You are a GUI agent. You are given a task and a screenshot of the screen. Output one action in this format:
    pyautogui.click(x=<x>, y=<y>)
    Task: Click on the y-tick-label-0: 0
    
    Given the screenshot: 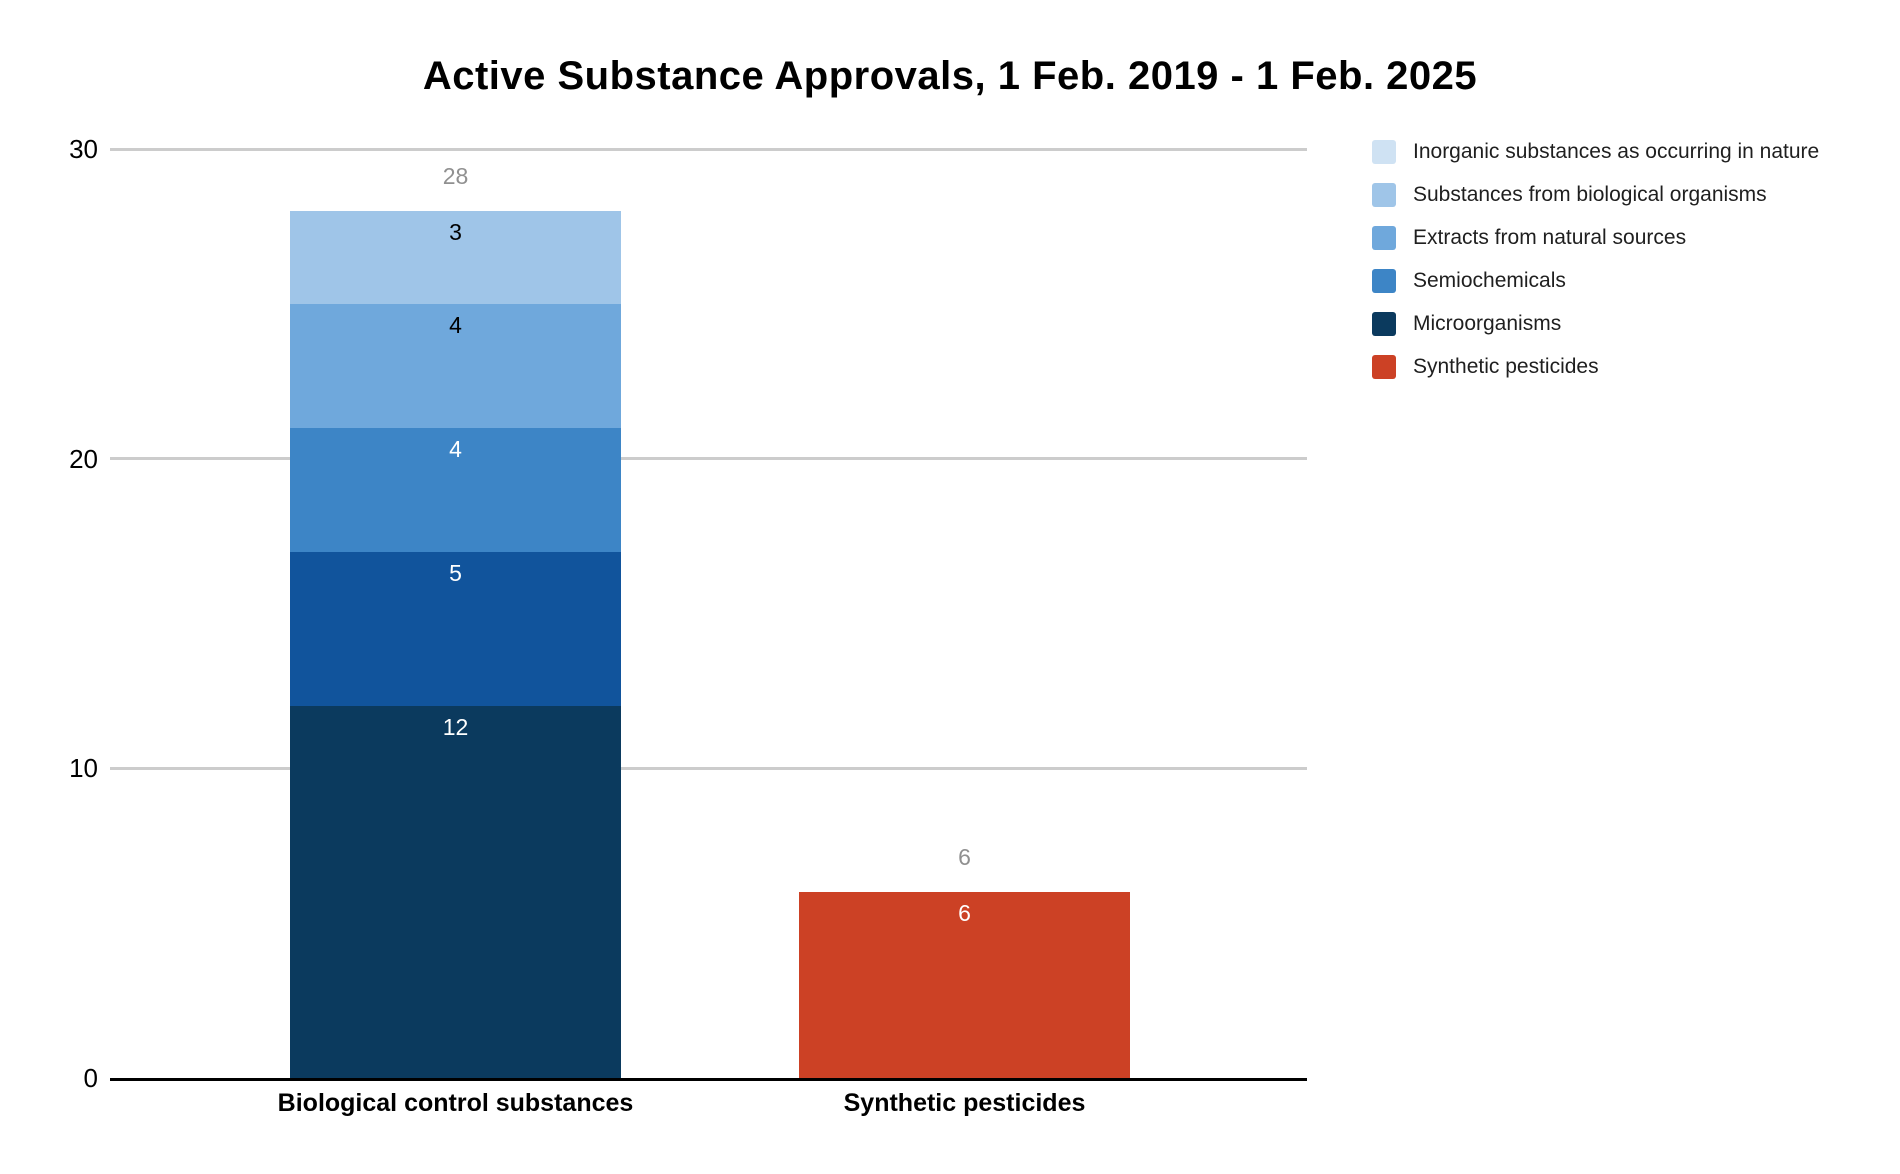 What is the action you would take?
    pyautogui.click(x=90, y=1078)
    